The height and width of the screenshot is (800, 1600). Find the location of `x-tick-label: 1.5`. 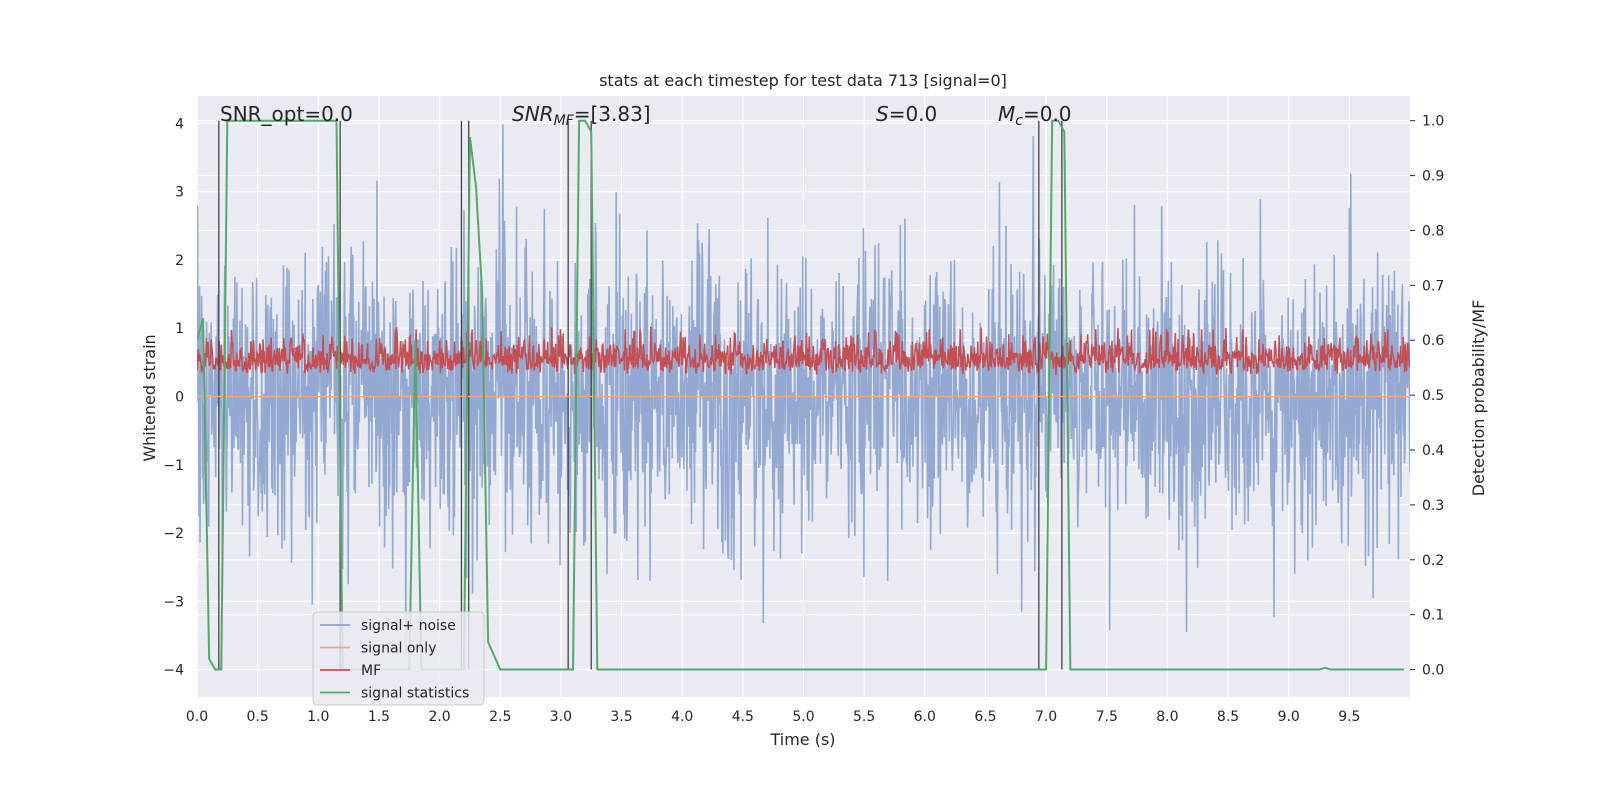

x-tick-label: 1.5 is located at coordinates (379, 717).